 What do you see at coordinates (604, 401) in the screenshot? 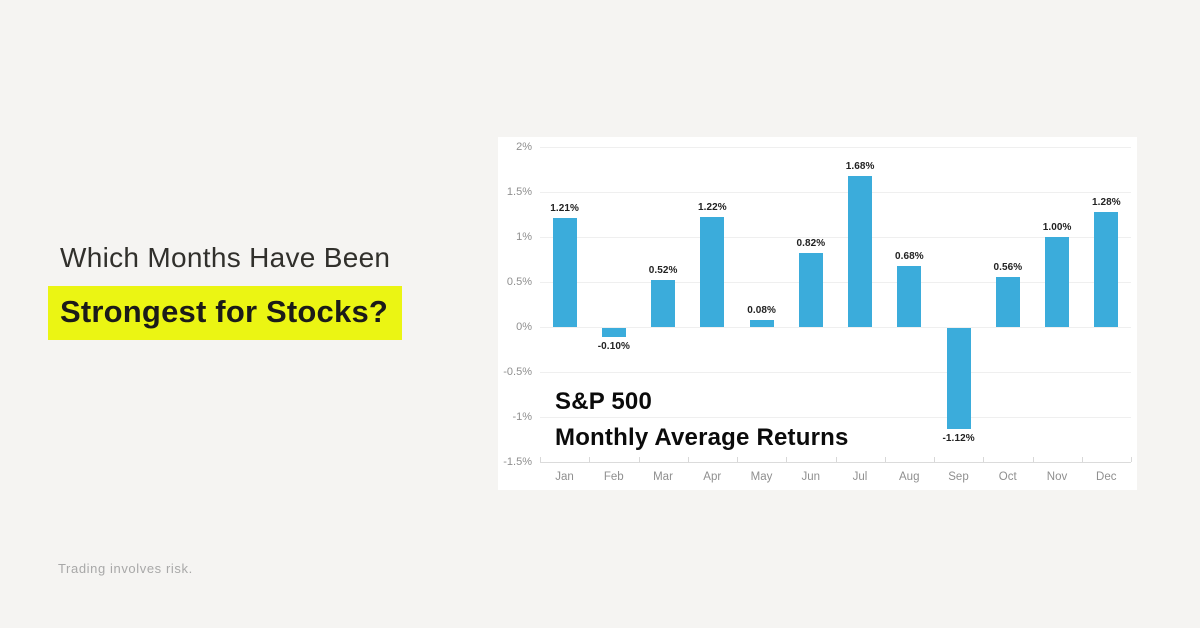
I see `chart-title-line-1: S&P 500` at bounding box center [604, 401].